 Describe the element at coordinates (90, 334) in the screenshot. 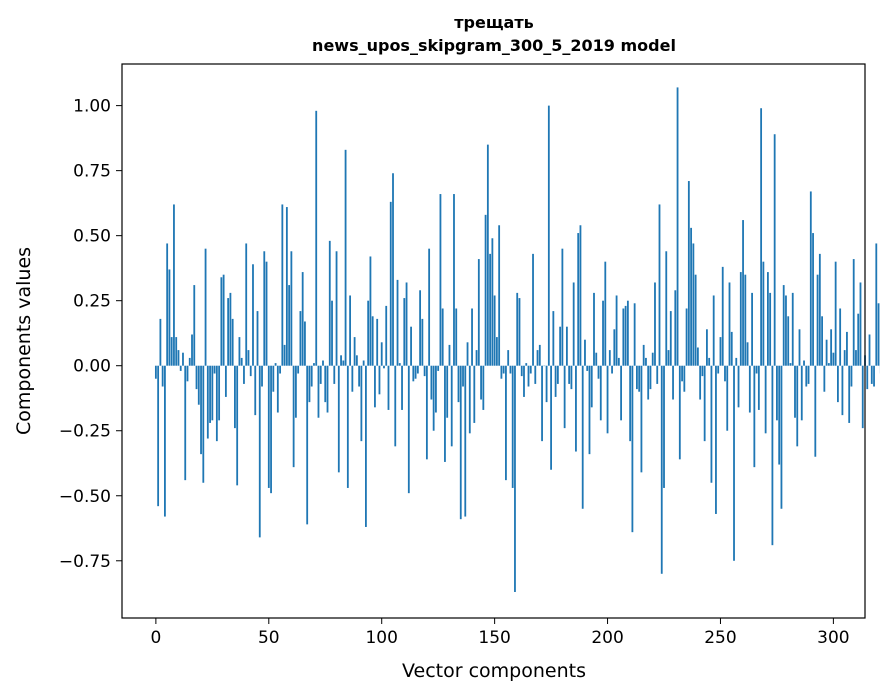

I see `y-axis-ticks: −0.75 −0.50 −0.25 0.00 0.25 0.50 0.75 1.00` at that location.